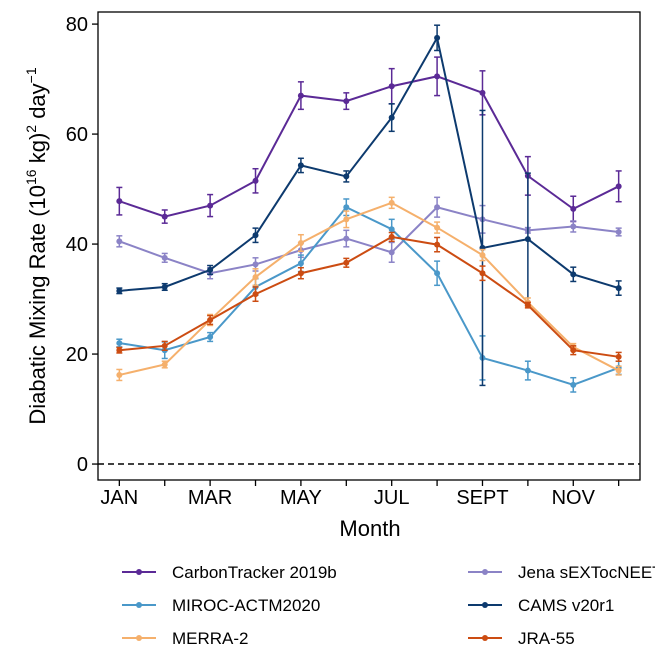 This screenshot has width=655, height=651. What do you see at coordinates (119, 498) in the screenshot?
I see `x-tick-label: JAN` at bounding box center [119, 498].